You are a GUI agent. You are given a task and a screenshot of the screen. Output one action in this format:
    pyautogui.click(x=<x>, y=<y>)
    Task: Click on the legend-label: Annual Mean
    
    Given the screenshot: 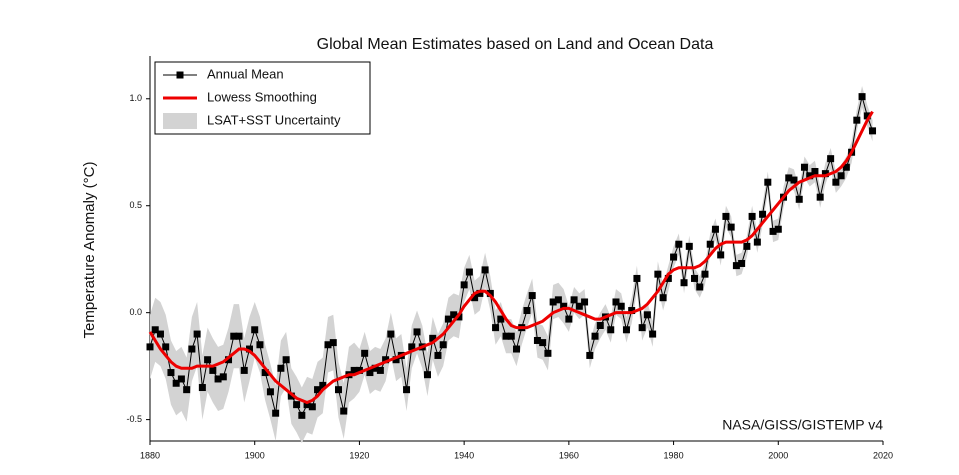 What is the action you would take?
    pyautogui.click(x=245, y=73)
    